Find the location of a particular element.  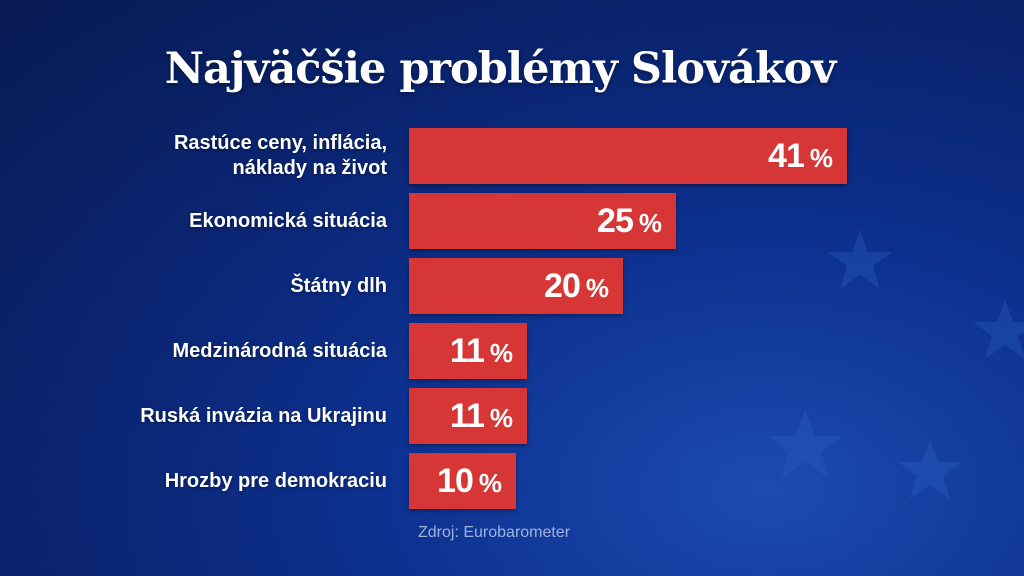

data-label: 25% is located at coordinates (629, 221).